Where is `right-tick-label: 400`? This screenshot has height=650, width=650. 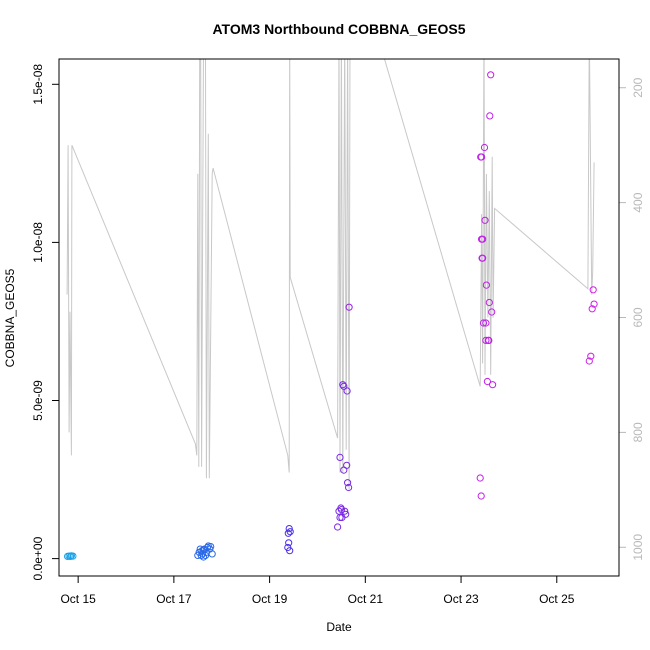 right-tick-label: 400 is located at coordinates (638, 202).